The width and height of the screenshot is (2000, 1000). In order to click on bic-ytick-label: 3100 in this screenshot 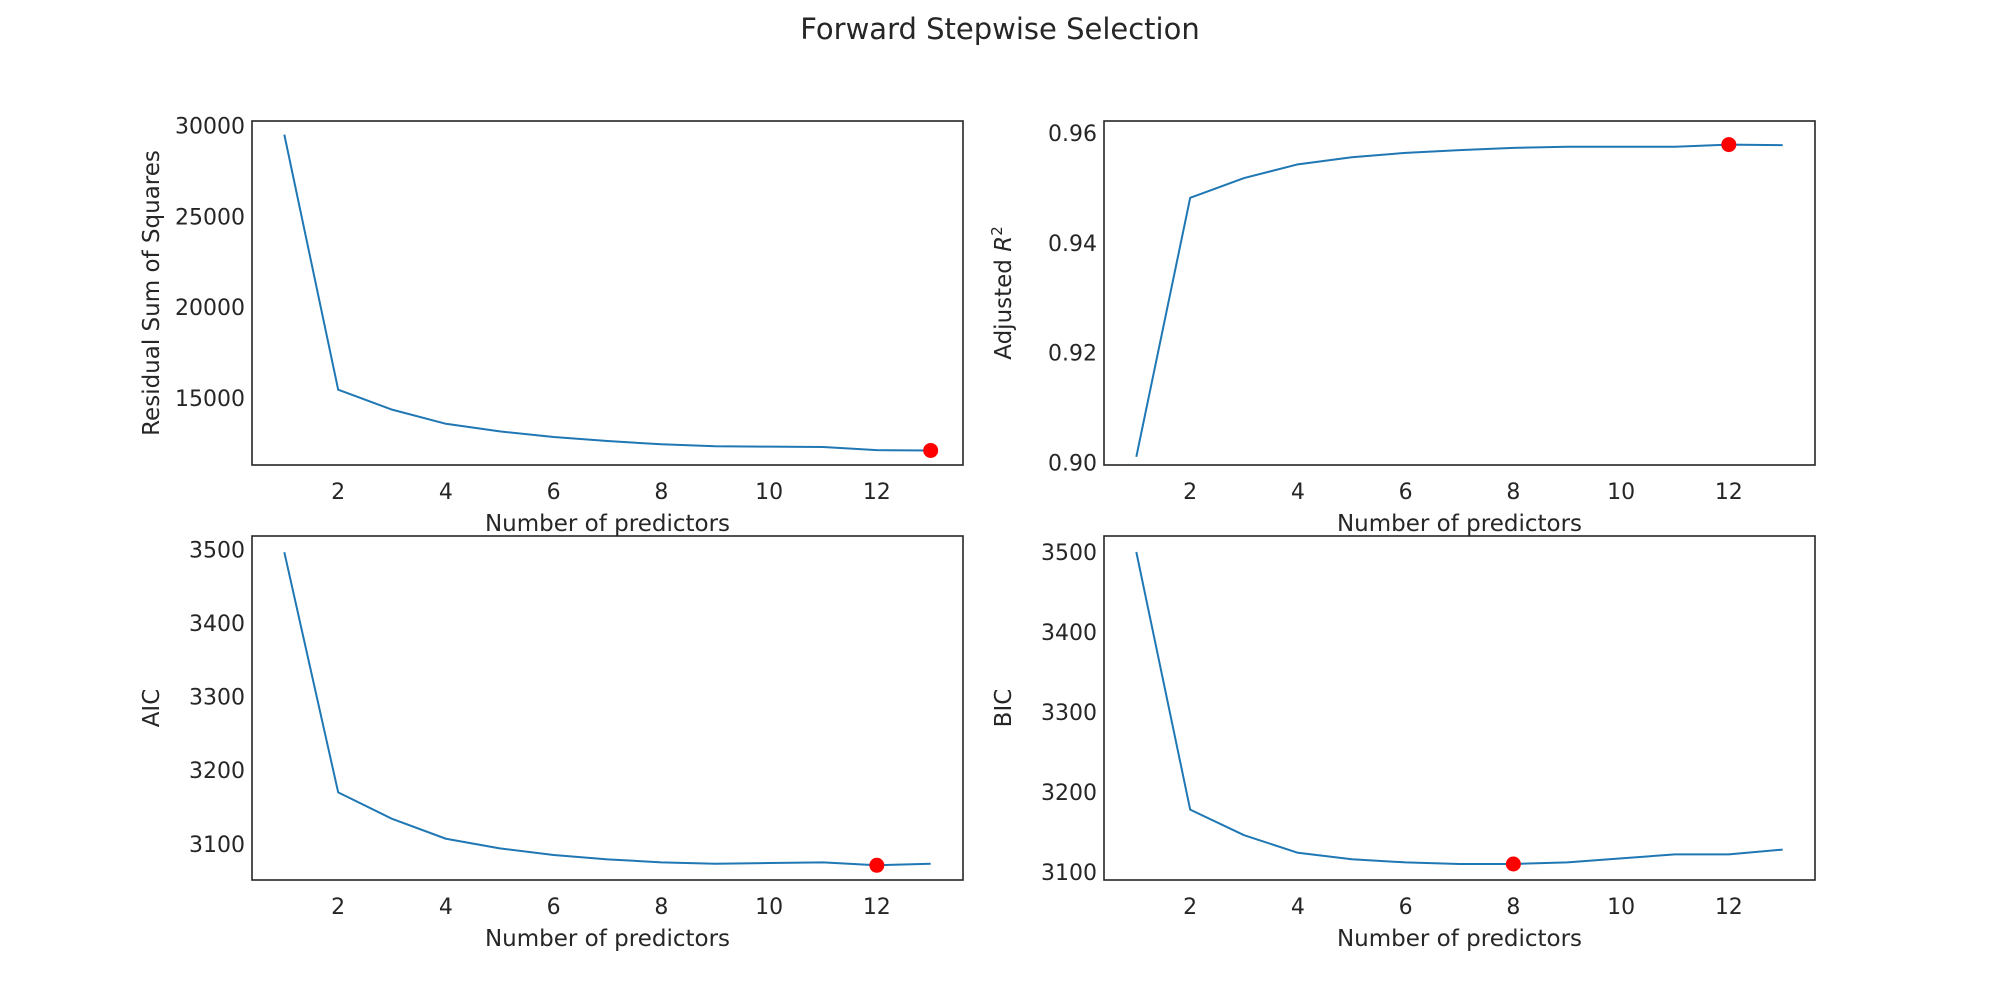, I will do `click(1069, 873)`.